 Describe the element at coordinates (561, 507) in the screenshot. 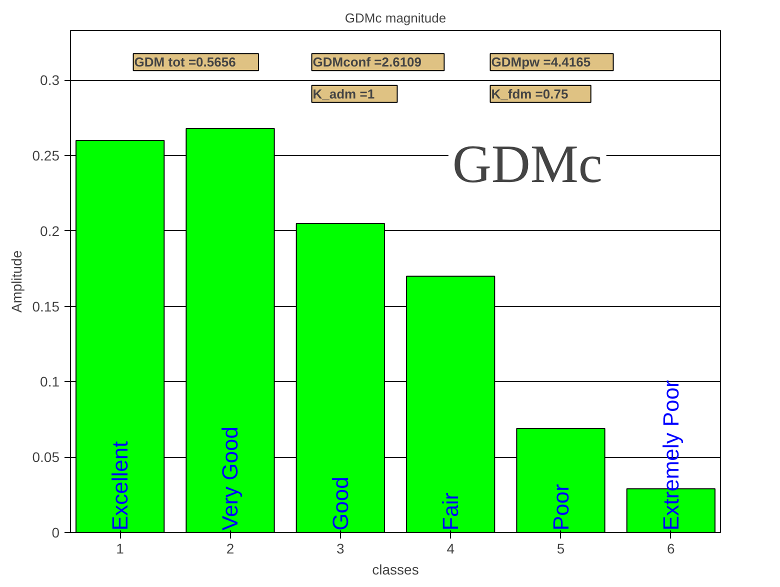

I see `annotation: Poor` at that location.